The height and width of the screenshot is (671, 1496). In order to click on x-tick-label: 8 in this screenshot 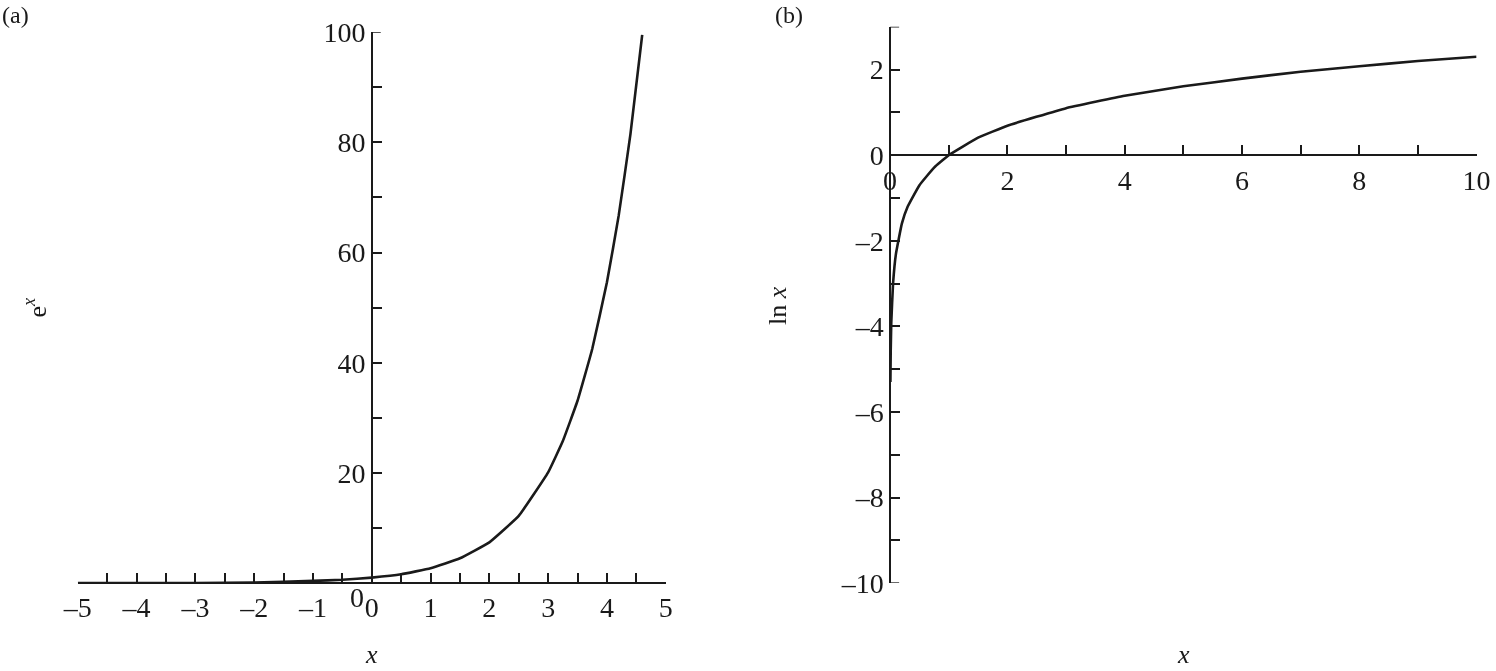, I will do `click(1359, 180)`.